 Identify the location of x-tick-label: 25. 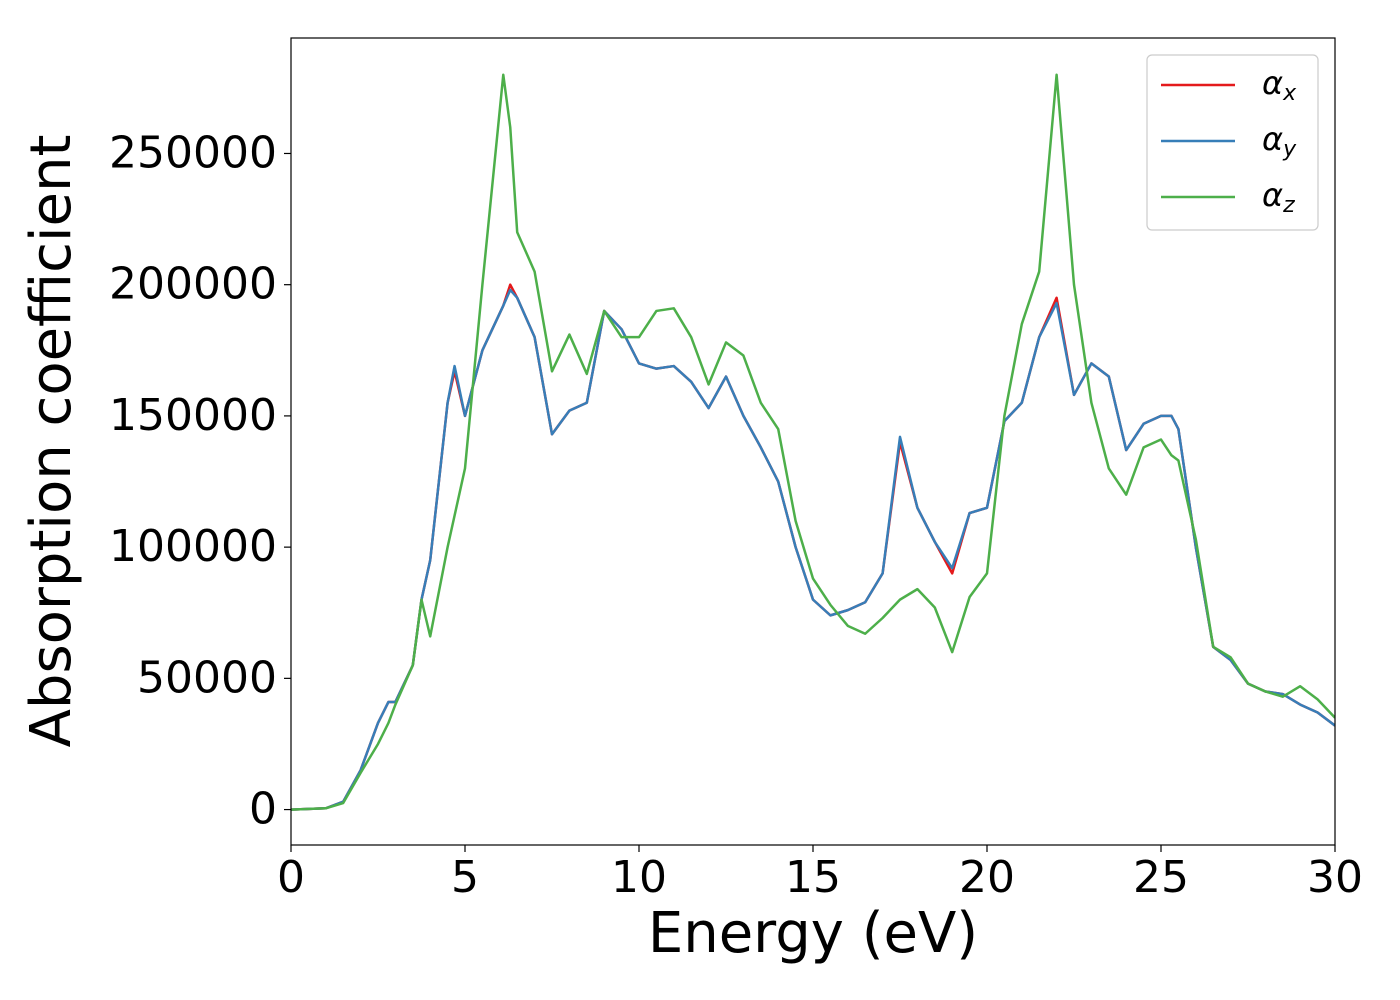
(1161, 877).